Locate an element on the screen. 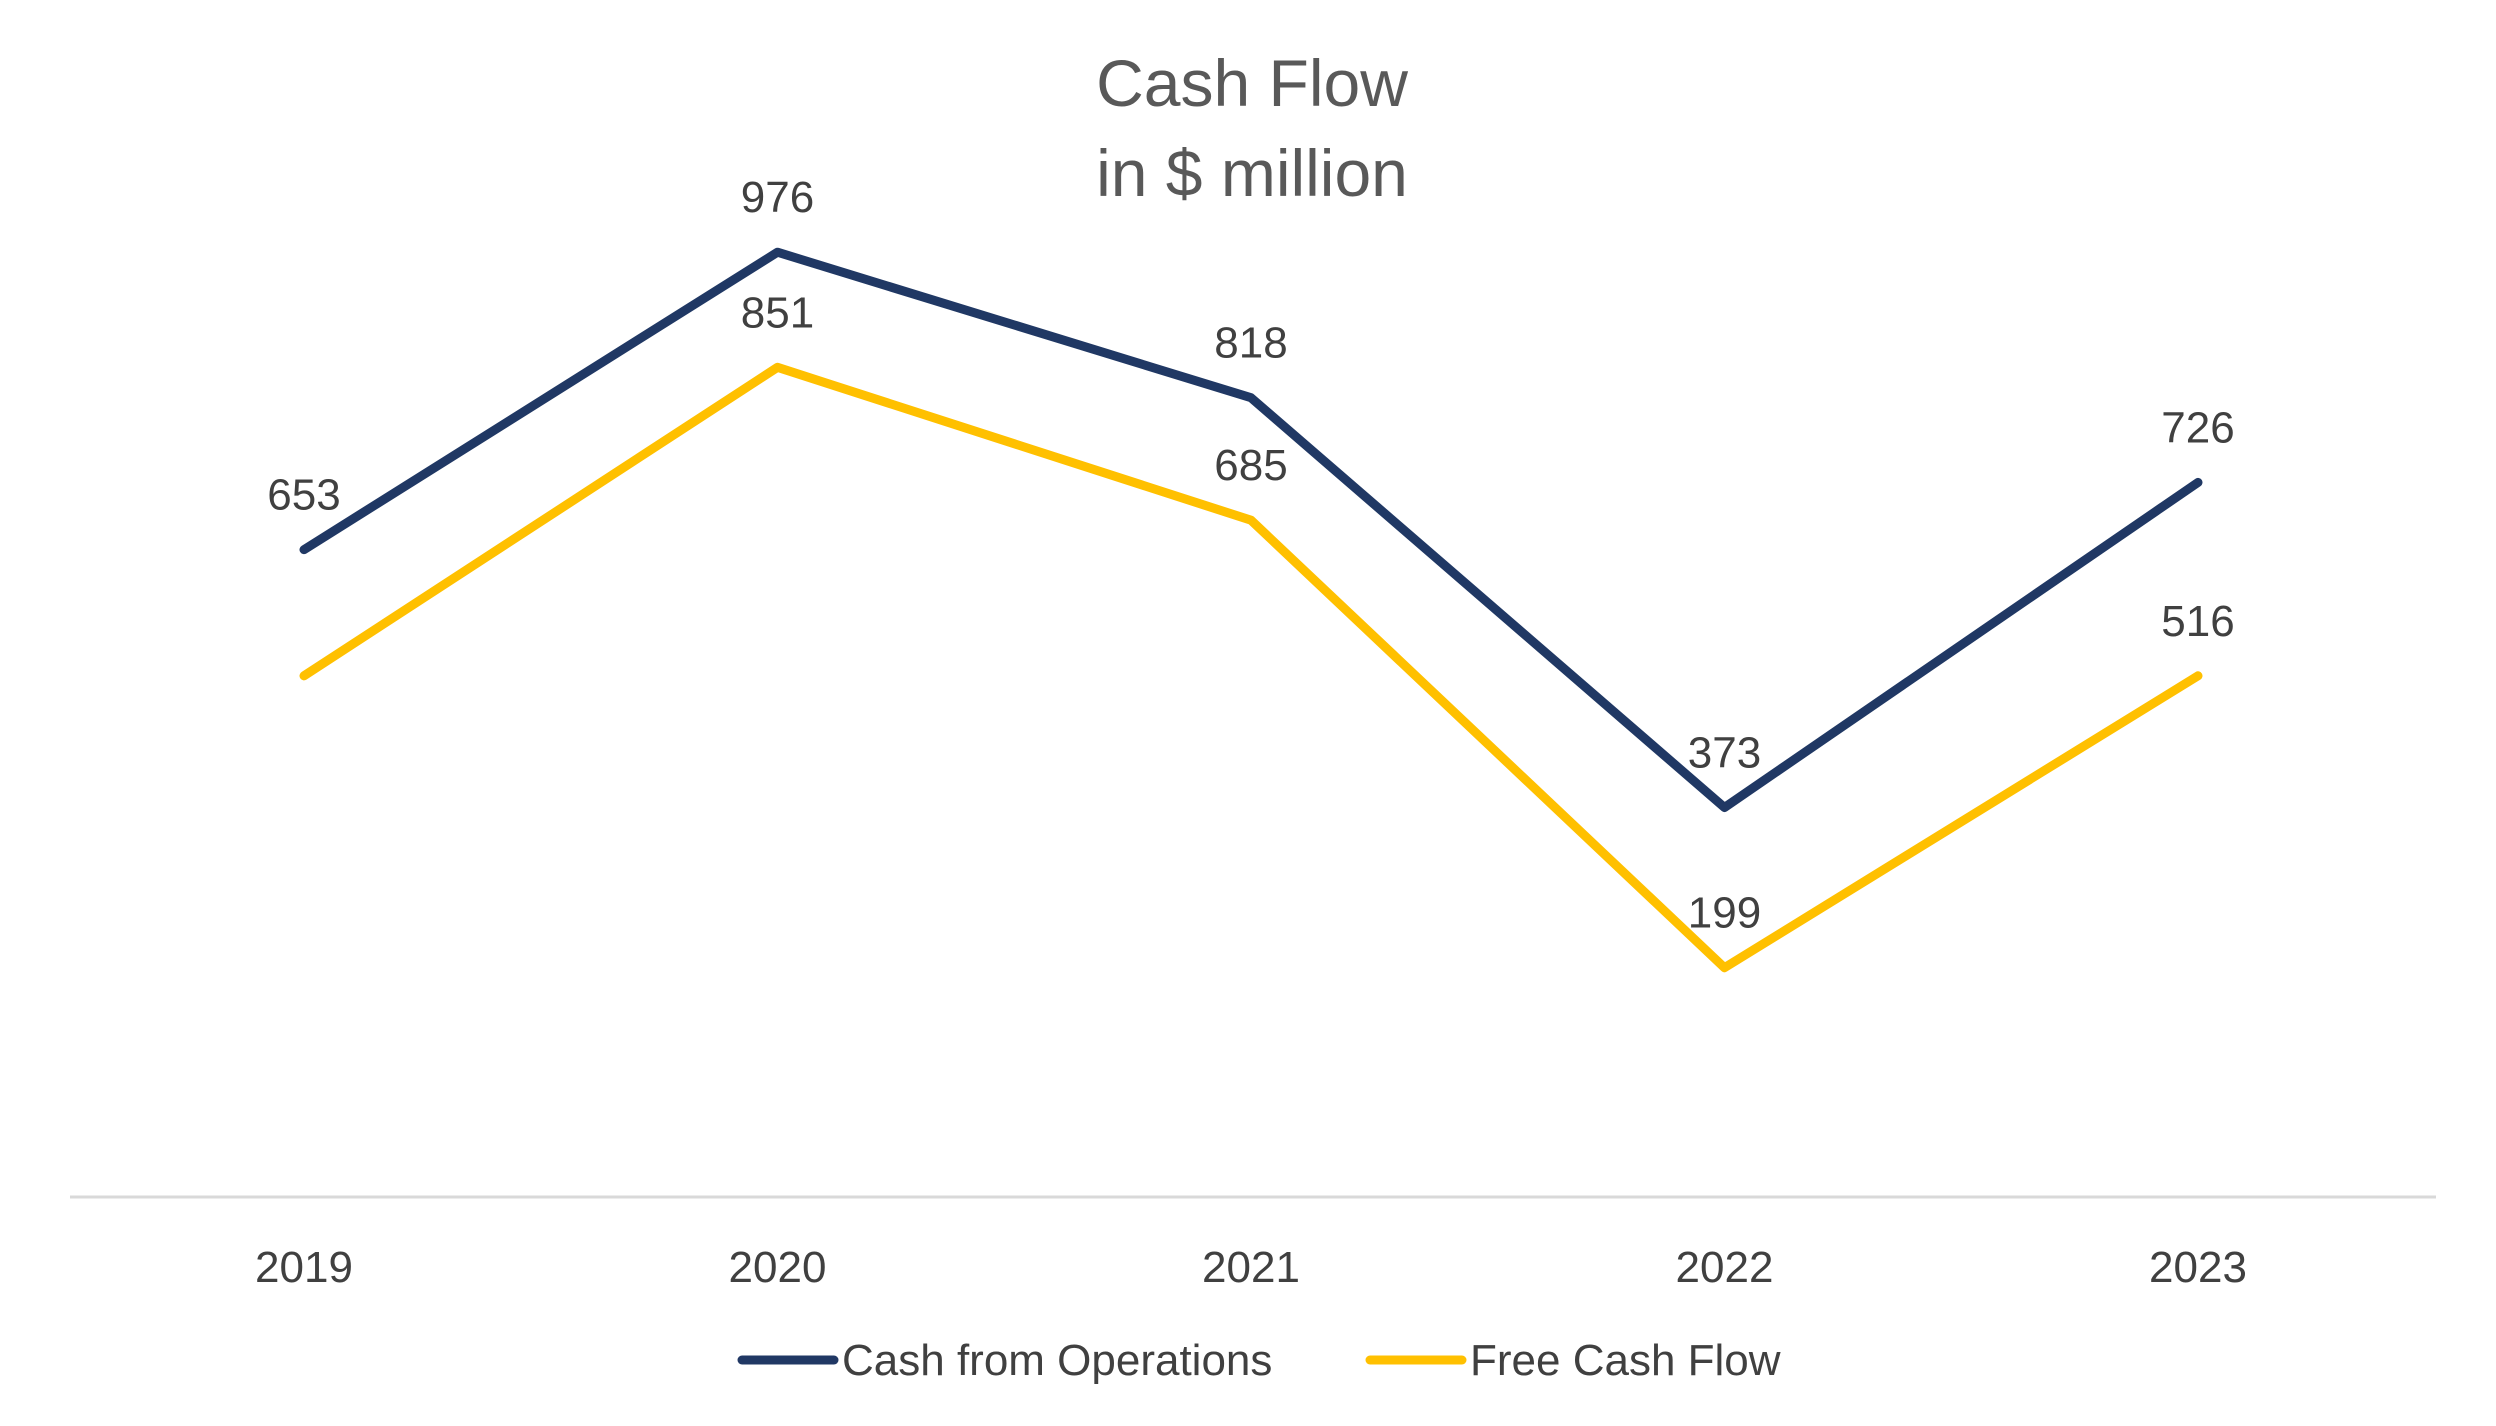  x-tick-label-2023: 2023 is located at coordinates (2198, 1267).